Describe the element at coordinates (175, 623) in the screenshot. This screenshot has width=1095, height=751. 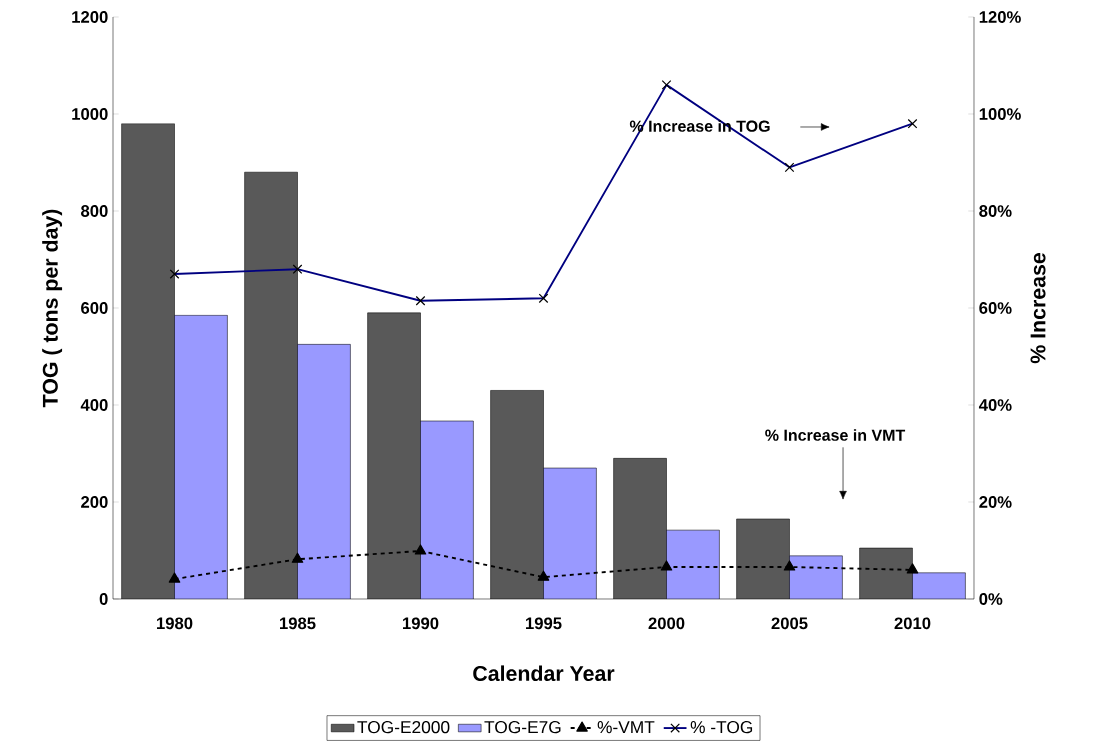
I see `x-tick-label: 1980` at that location.